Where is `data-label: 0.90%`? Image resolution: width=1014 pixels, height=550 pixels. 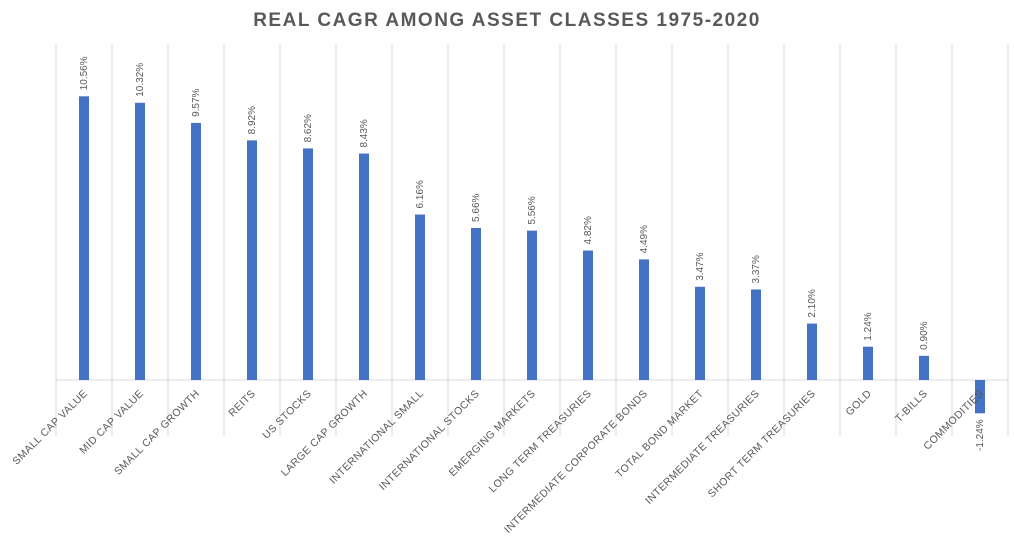 data-label: 0.90% is located at coordinates (924, 335).